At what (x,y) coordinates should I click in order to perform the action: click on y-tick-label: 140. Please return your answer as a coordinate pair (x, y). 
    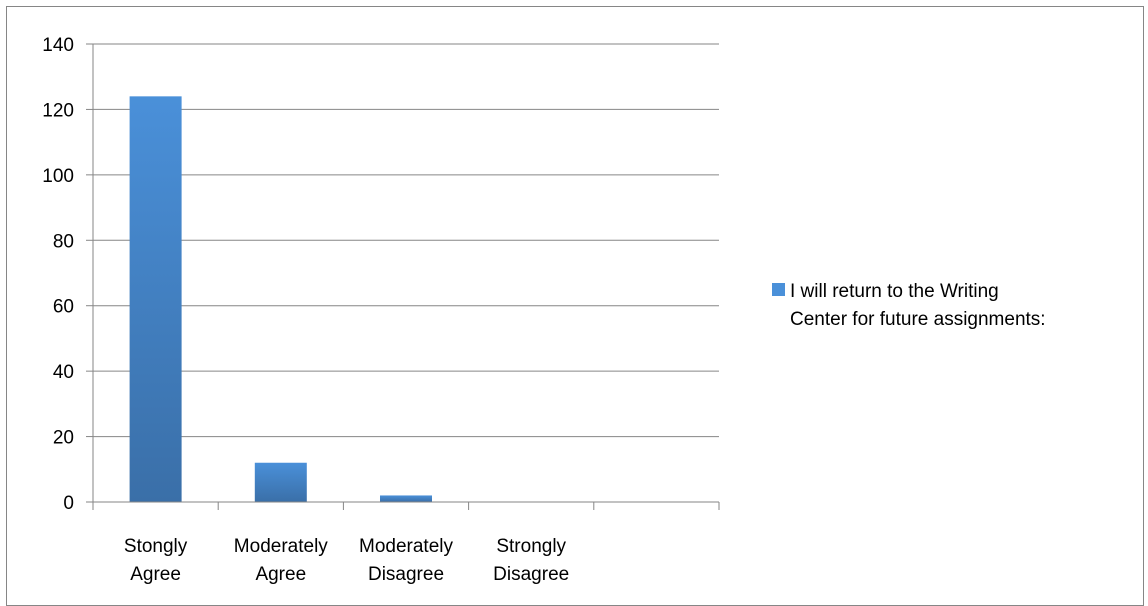
    Looking at the image, I should click on (58, 45).